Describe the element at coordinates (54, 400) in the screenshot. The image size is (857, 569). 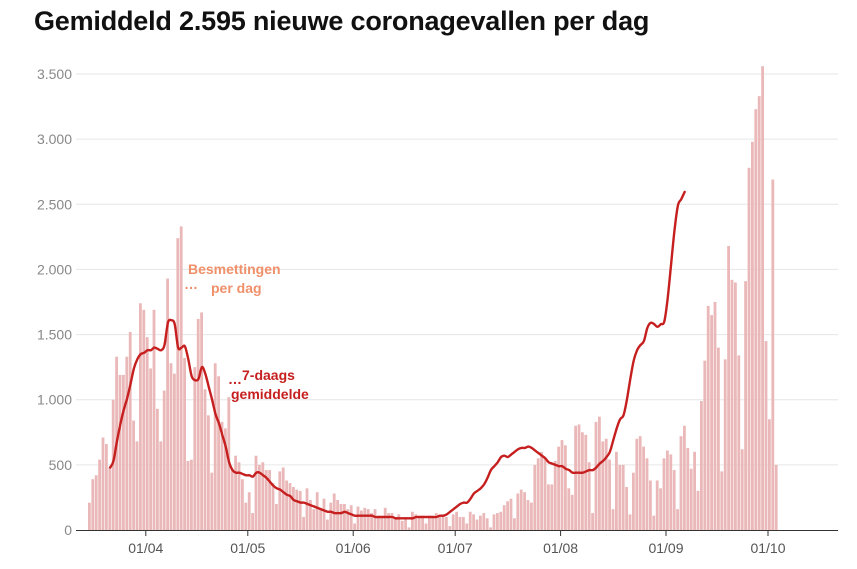
I see `y-tick-label: 1.000` at that location.